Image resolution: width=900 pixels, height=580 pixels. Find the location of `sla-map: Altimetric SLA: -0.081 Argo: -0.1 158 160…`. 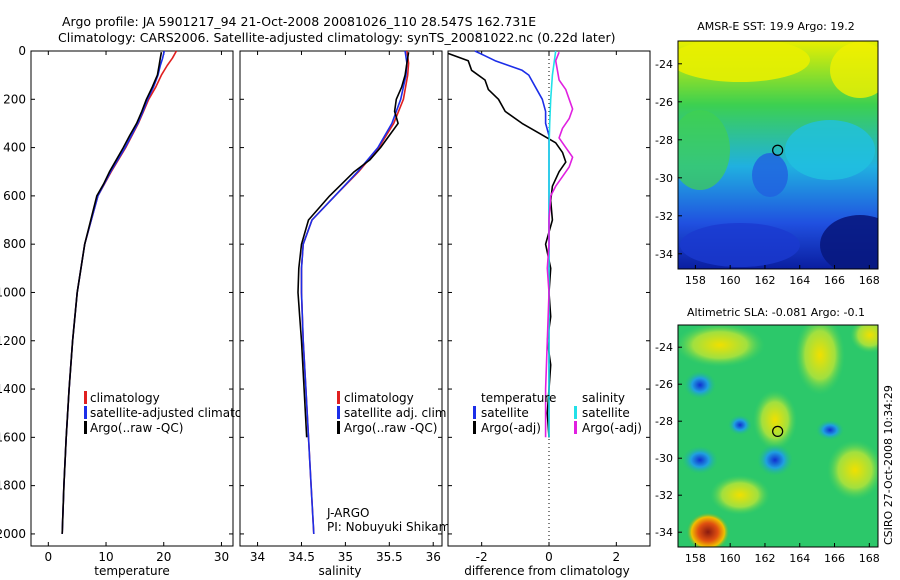

sla-map: Altimetric SLA: -0.081 Argo: -0.1 158 160… is located at coordinates (767, 435).